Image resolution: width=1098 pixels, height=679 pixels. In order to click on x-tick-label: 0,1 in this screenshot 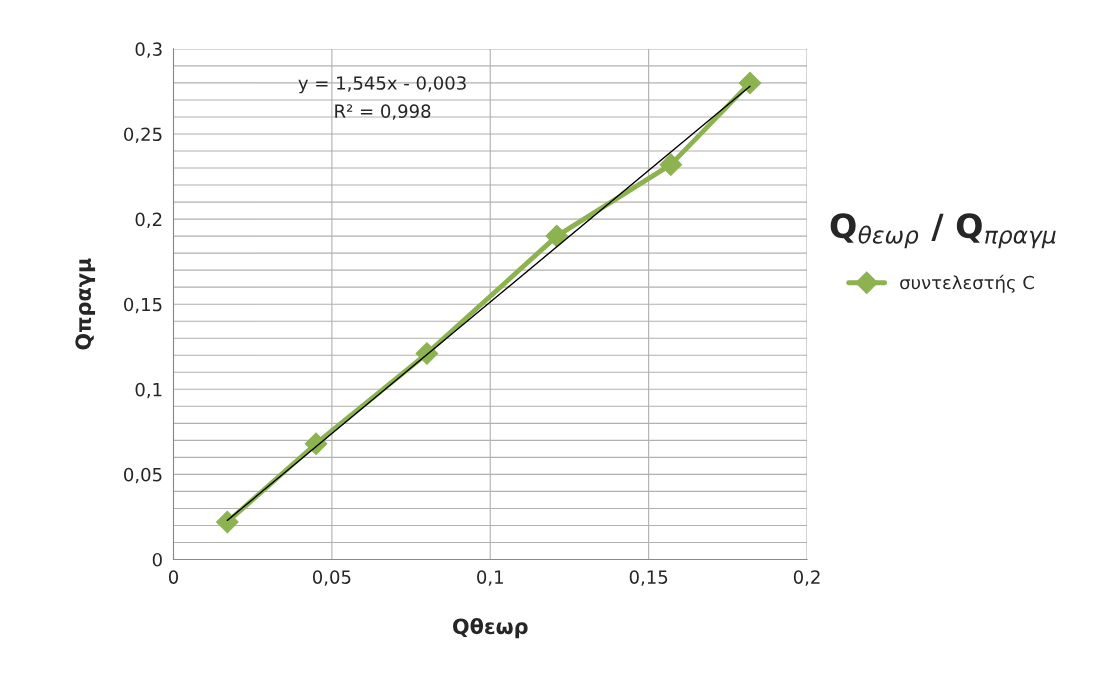, I will do `click(490, 578)`.